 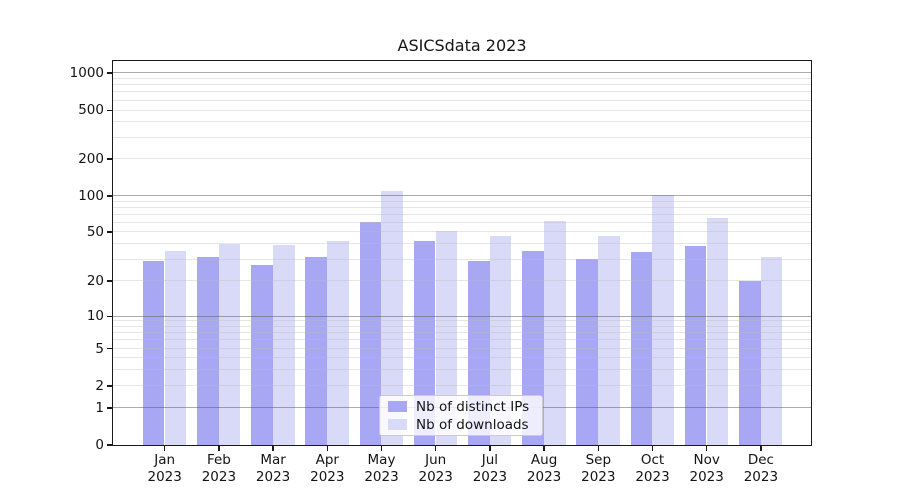 I want to click on y-tick-label: 200, so click(x=91, y=159).